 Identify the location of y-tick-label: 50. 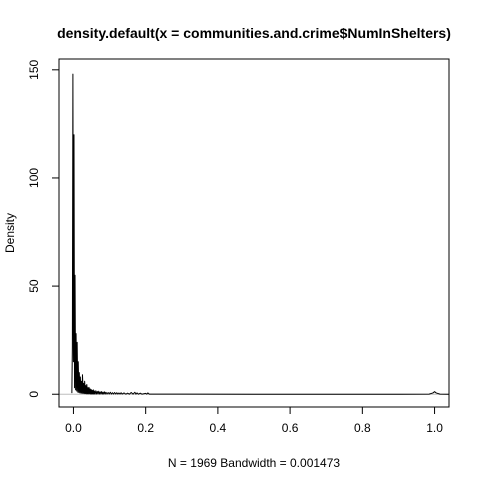
(34, 286).